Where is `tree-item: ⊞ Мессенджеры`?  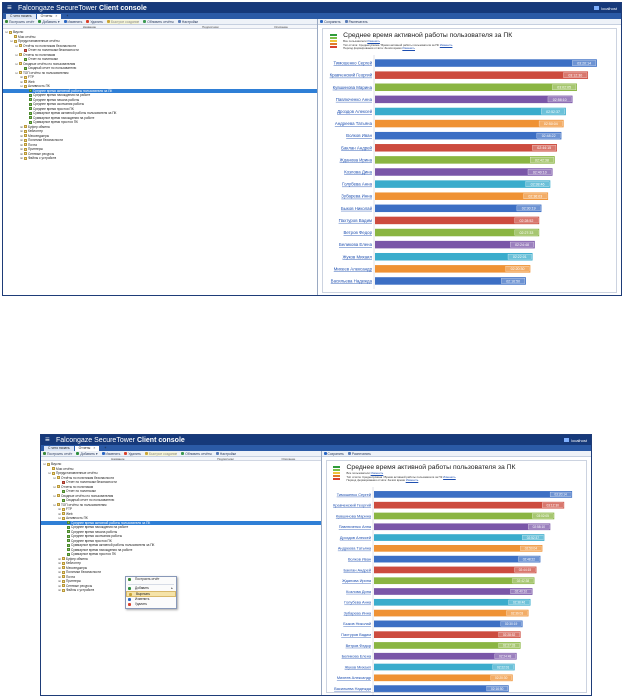 tree-item: ⊞ Мессенджеры is located at coordinates (181, 568).